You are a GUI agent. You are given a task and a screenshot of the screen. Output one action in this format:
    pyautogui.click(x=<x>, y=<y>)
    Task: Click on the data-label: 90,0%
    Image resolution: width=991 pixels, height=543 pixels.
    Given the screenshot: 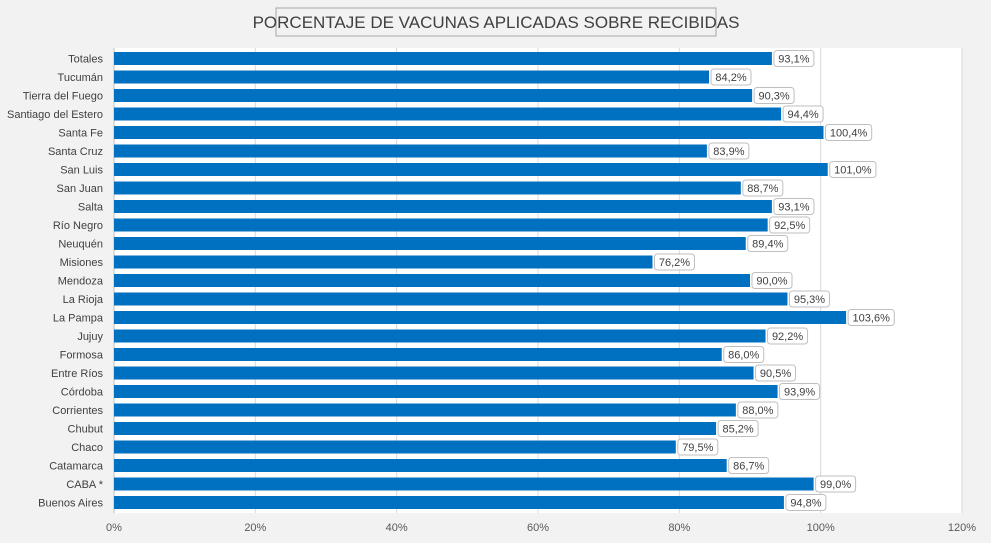 What is the action you would take?
    pyautogui.click(x=771, y=282)
    